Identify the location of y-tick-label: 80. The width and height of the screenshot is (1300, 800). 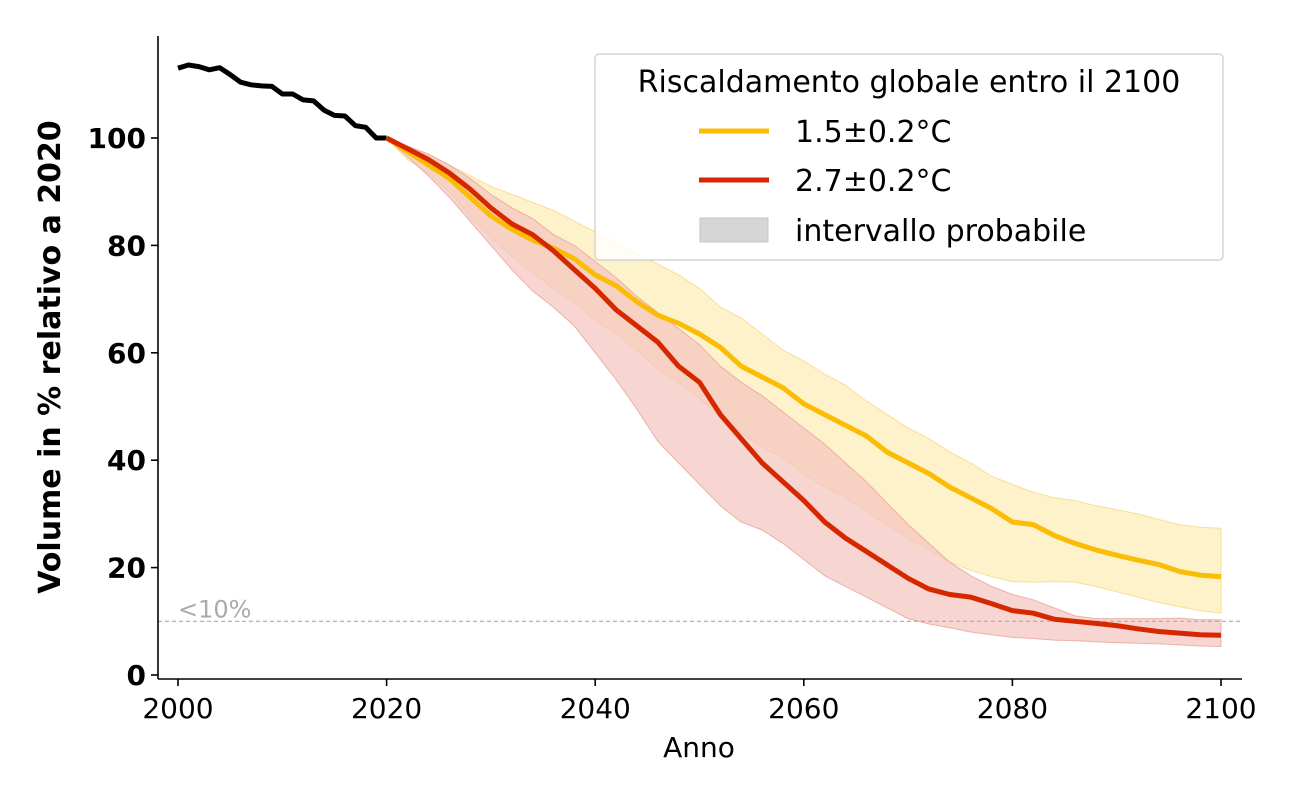
(126, 245).